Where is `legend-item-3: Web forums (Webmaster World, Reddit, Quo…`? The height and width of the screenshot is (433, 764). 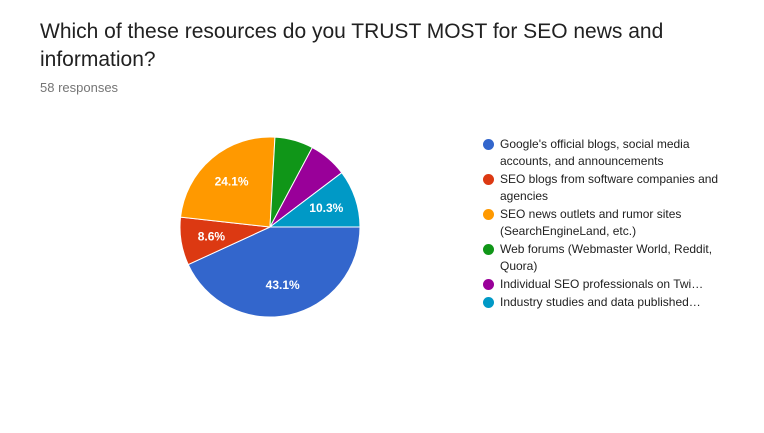 legend-item-3: Web forums (Webmaster World, Reddit, Quo… is located at coordinates (603, 258).